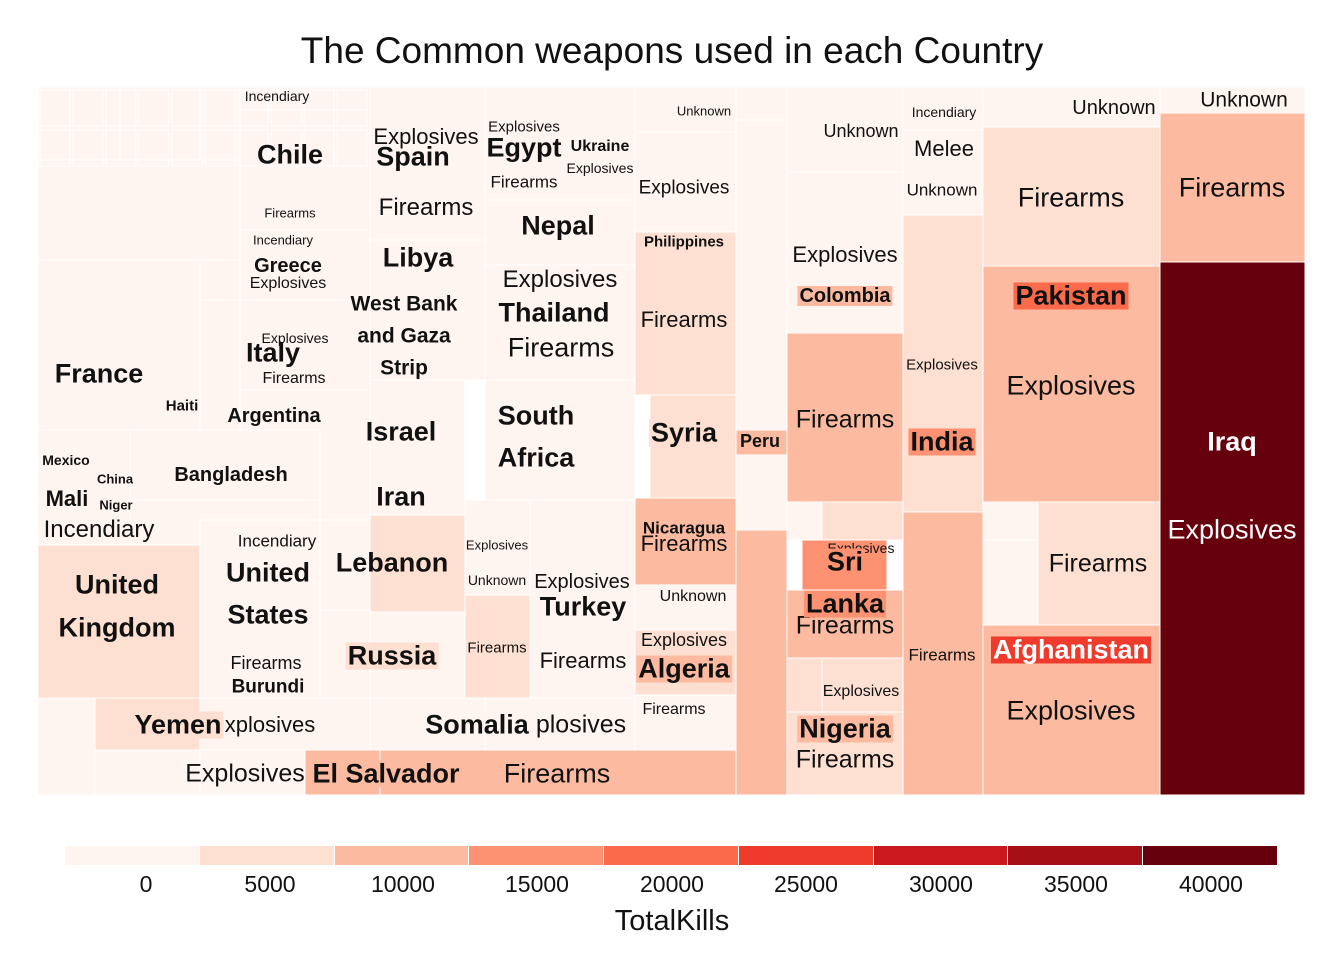 The height and width of the screenshot is (960, 1344). I want to click on country-label: China, so click(115, 479).